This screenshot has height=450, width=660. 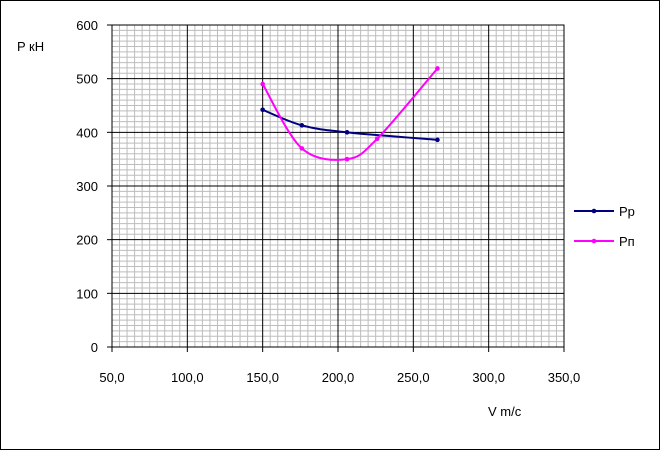 What do you see at coordinates (87, 25) in the screenshot?
I see `y-tick-label: 600` at bounding box center [87, 25].